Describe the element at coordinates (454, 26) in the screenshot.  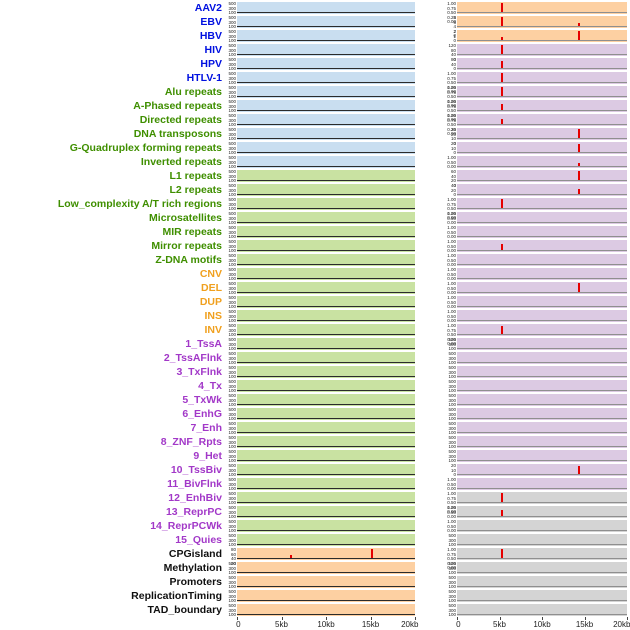
I see `y-tick-label: 4` at that location.